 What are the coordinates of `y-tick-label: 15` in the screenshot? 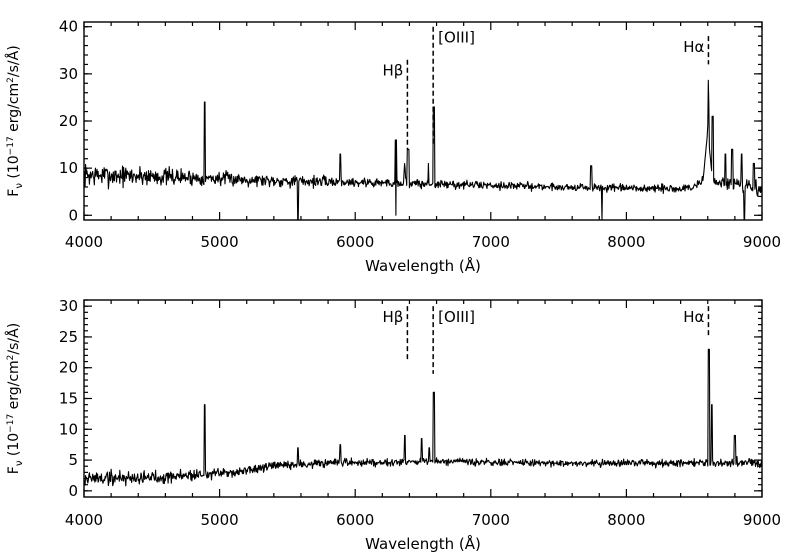 It's located at (68, 399).